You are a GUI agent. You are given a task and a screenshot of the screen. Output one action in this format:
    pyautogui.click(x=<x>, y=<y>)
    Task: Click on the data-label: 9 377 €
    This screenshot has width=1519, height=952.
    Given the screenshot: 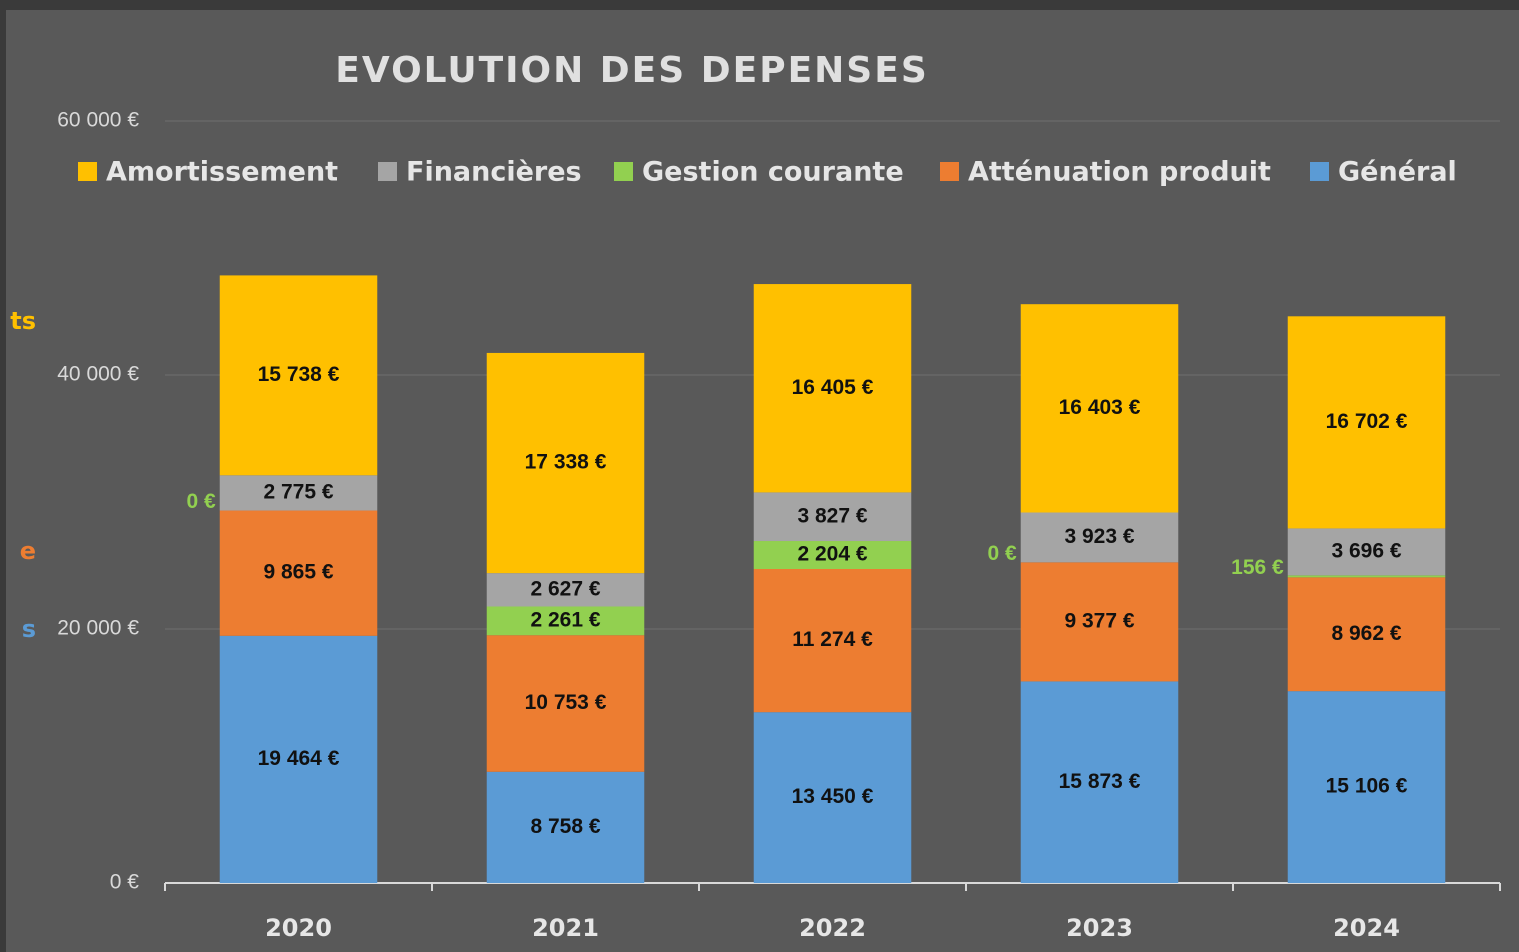 What is the action you would take?
    pyautogui.click(x=1099, y=620)
    